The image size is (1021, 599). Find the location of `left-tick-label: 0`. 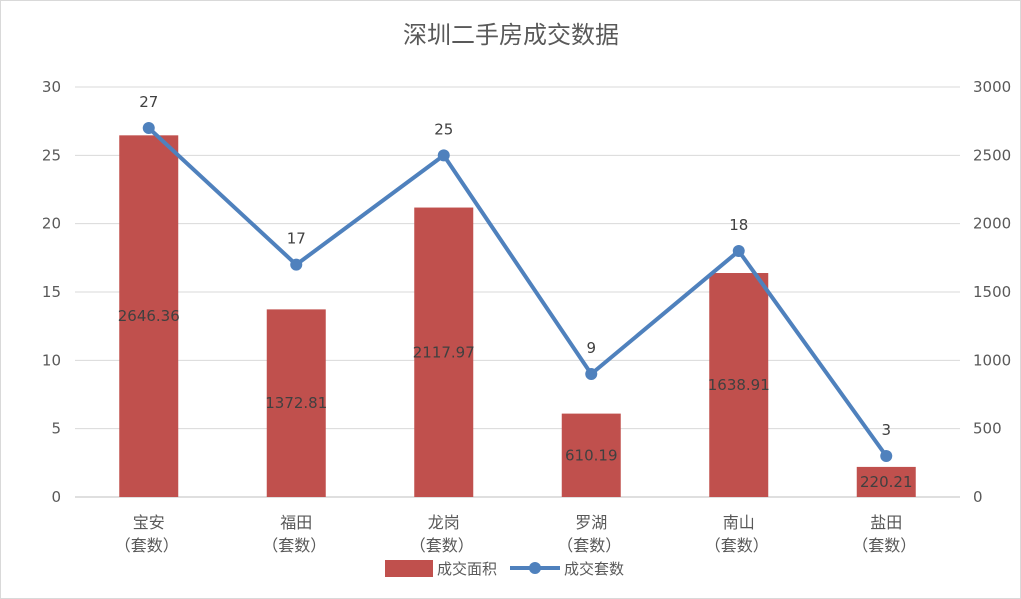

left-tick-label: 0 is located at coordinates (56, 497).